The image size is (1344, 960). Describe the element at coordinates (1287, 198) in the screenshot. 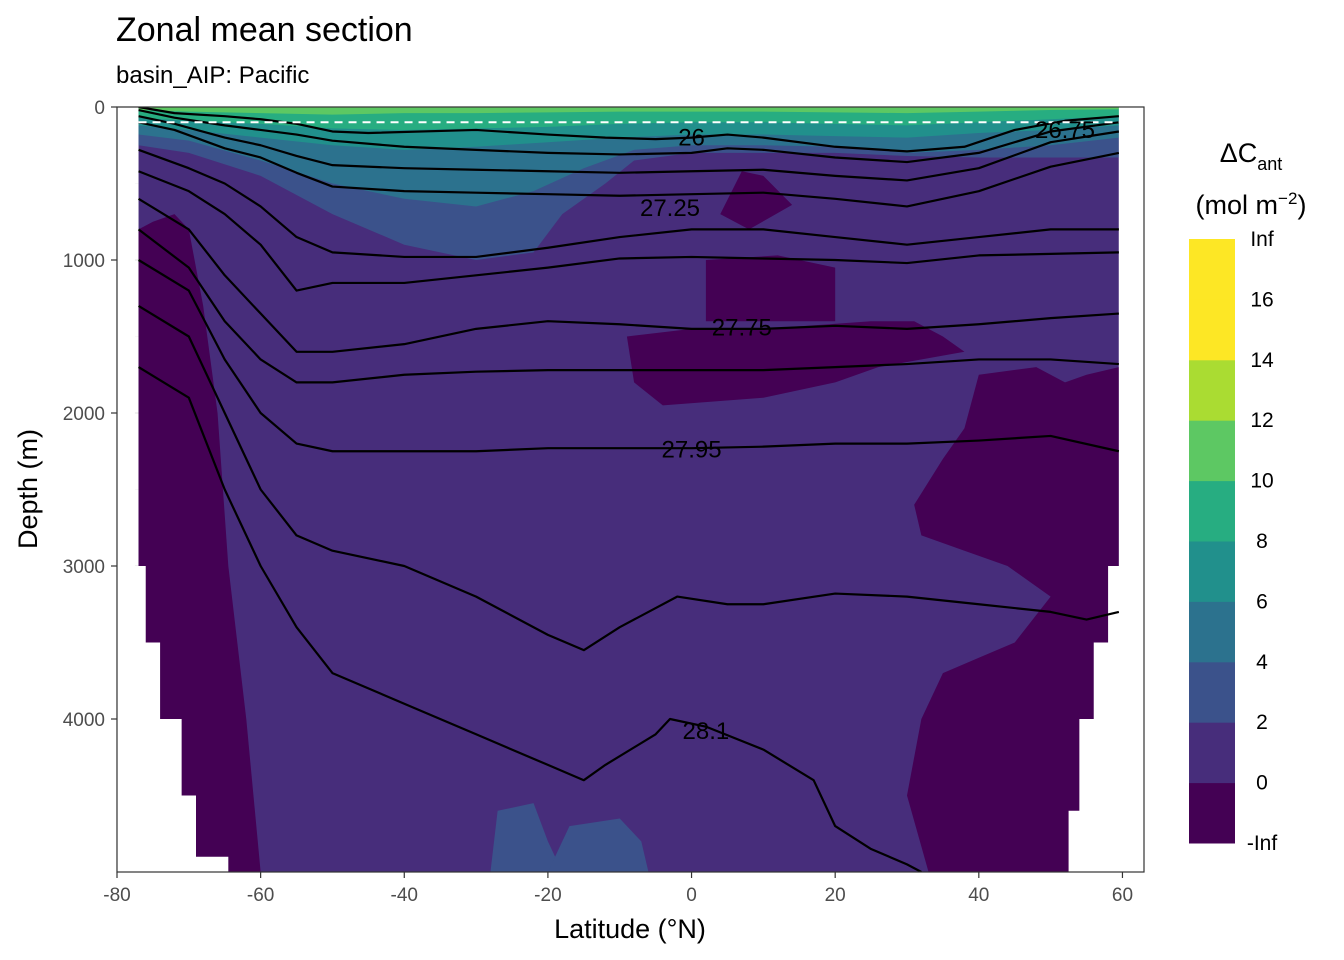

I see `legend-unit-superscript: −2` at that location.